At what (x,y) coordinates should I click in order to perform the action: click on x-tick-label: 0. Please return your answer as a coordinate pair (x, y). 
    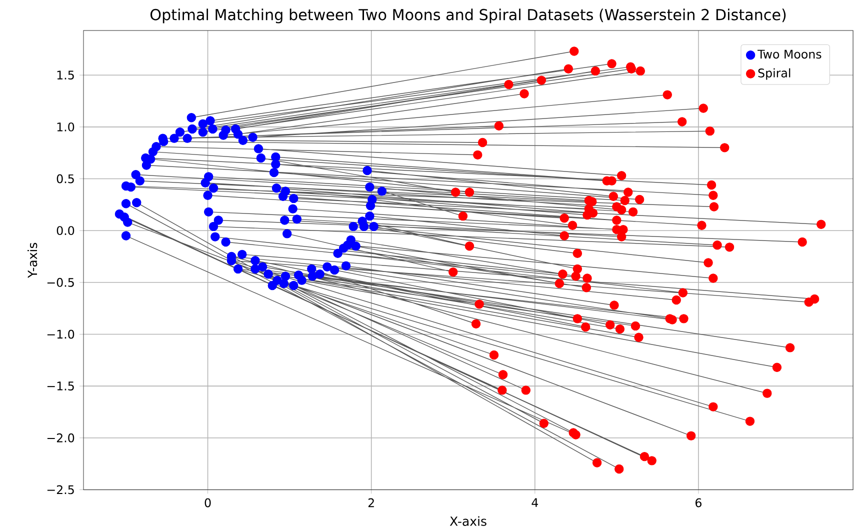
    Looking at the image, I should click on (207, 503).